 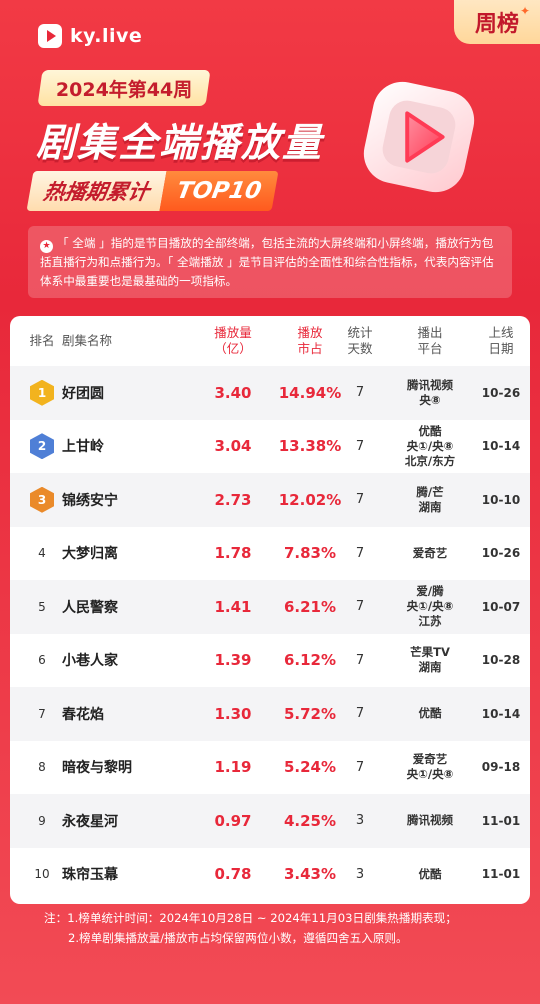 What do you see at coordinates (233, 713) in the screenshot?
I see `play-count: 1.30` at bounding box center [233, 713].